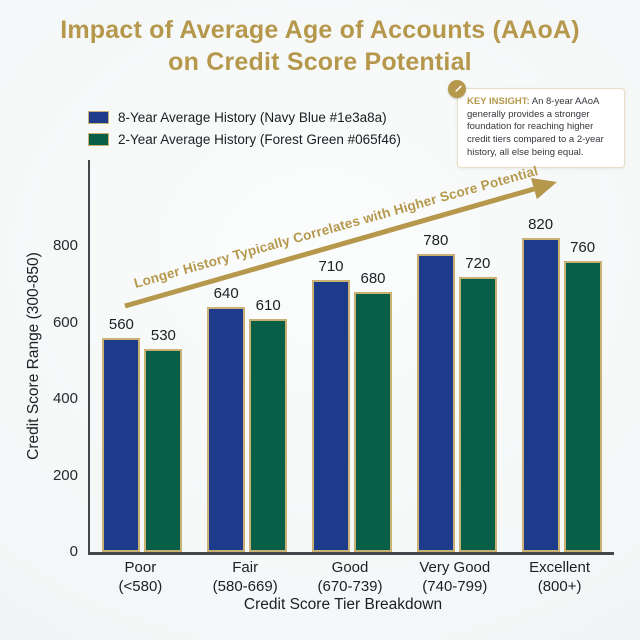 The height and width of the screenshot is (640, 640). Describe the element at coordinates (435, 402) in the screenshot. I see `bar-series0-cat3` at that location.